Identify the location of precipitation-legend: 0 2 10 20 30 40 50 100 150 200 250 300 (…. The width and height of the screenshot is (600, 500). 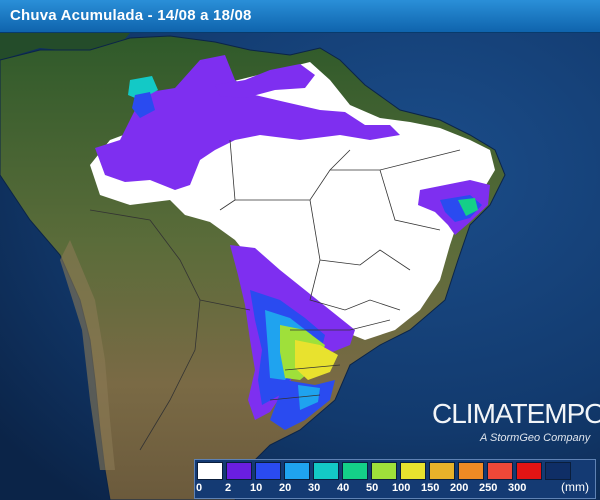
(395, 479).